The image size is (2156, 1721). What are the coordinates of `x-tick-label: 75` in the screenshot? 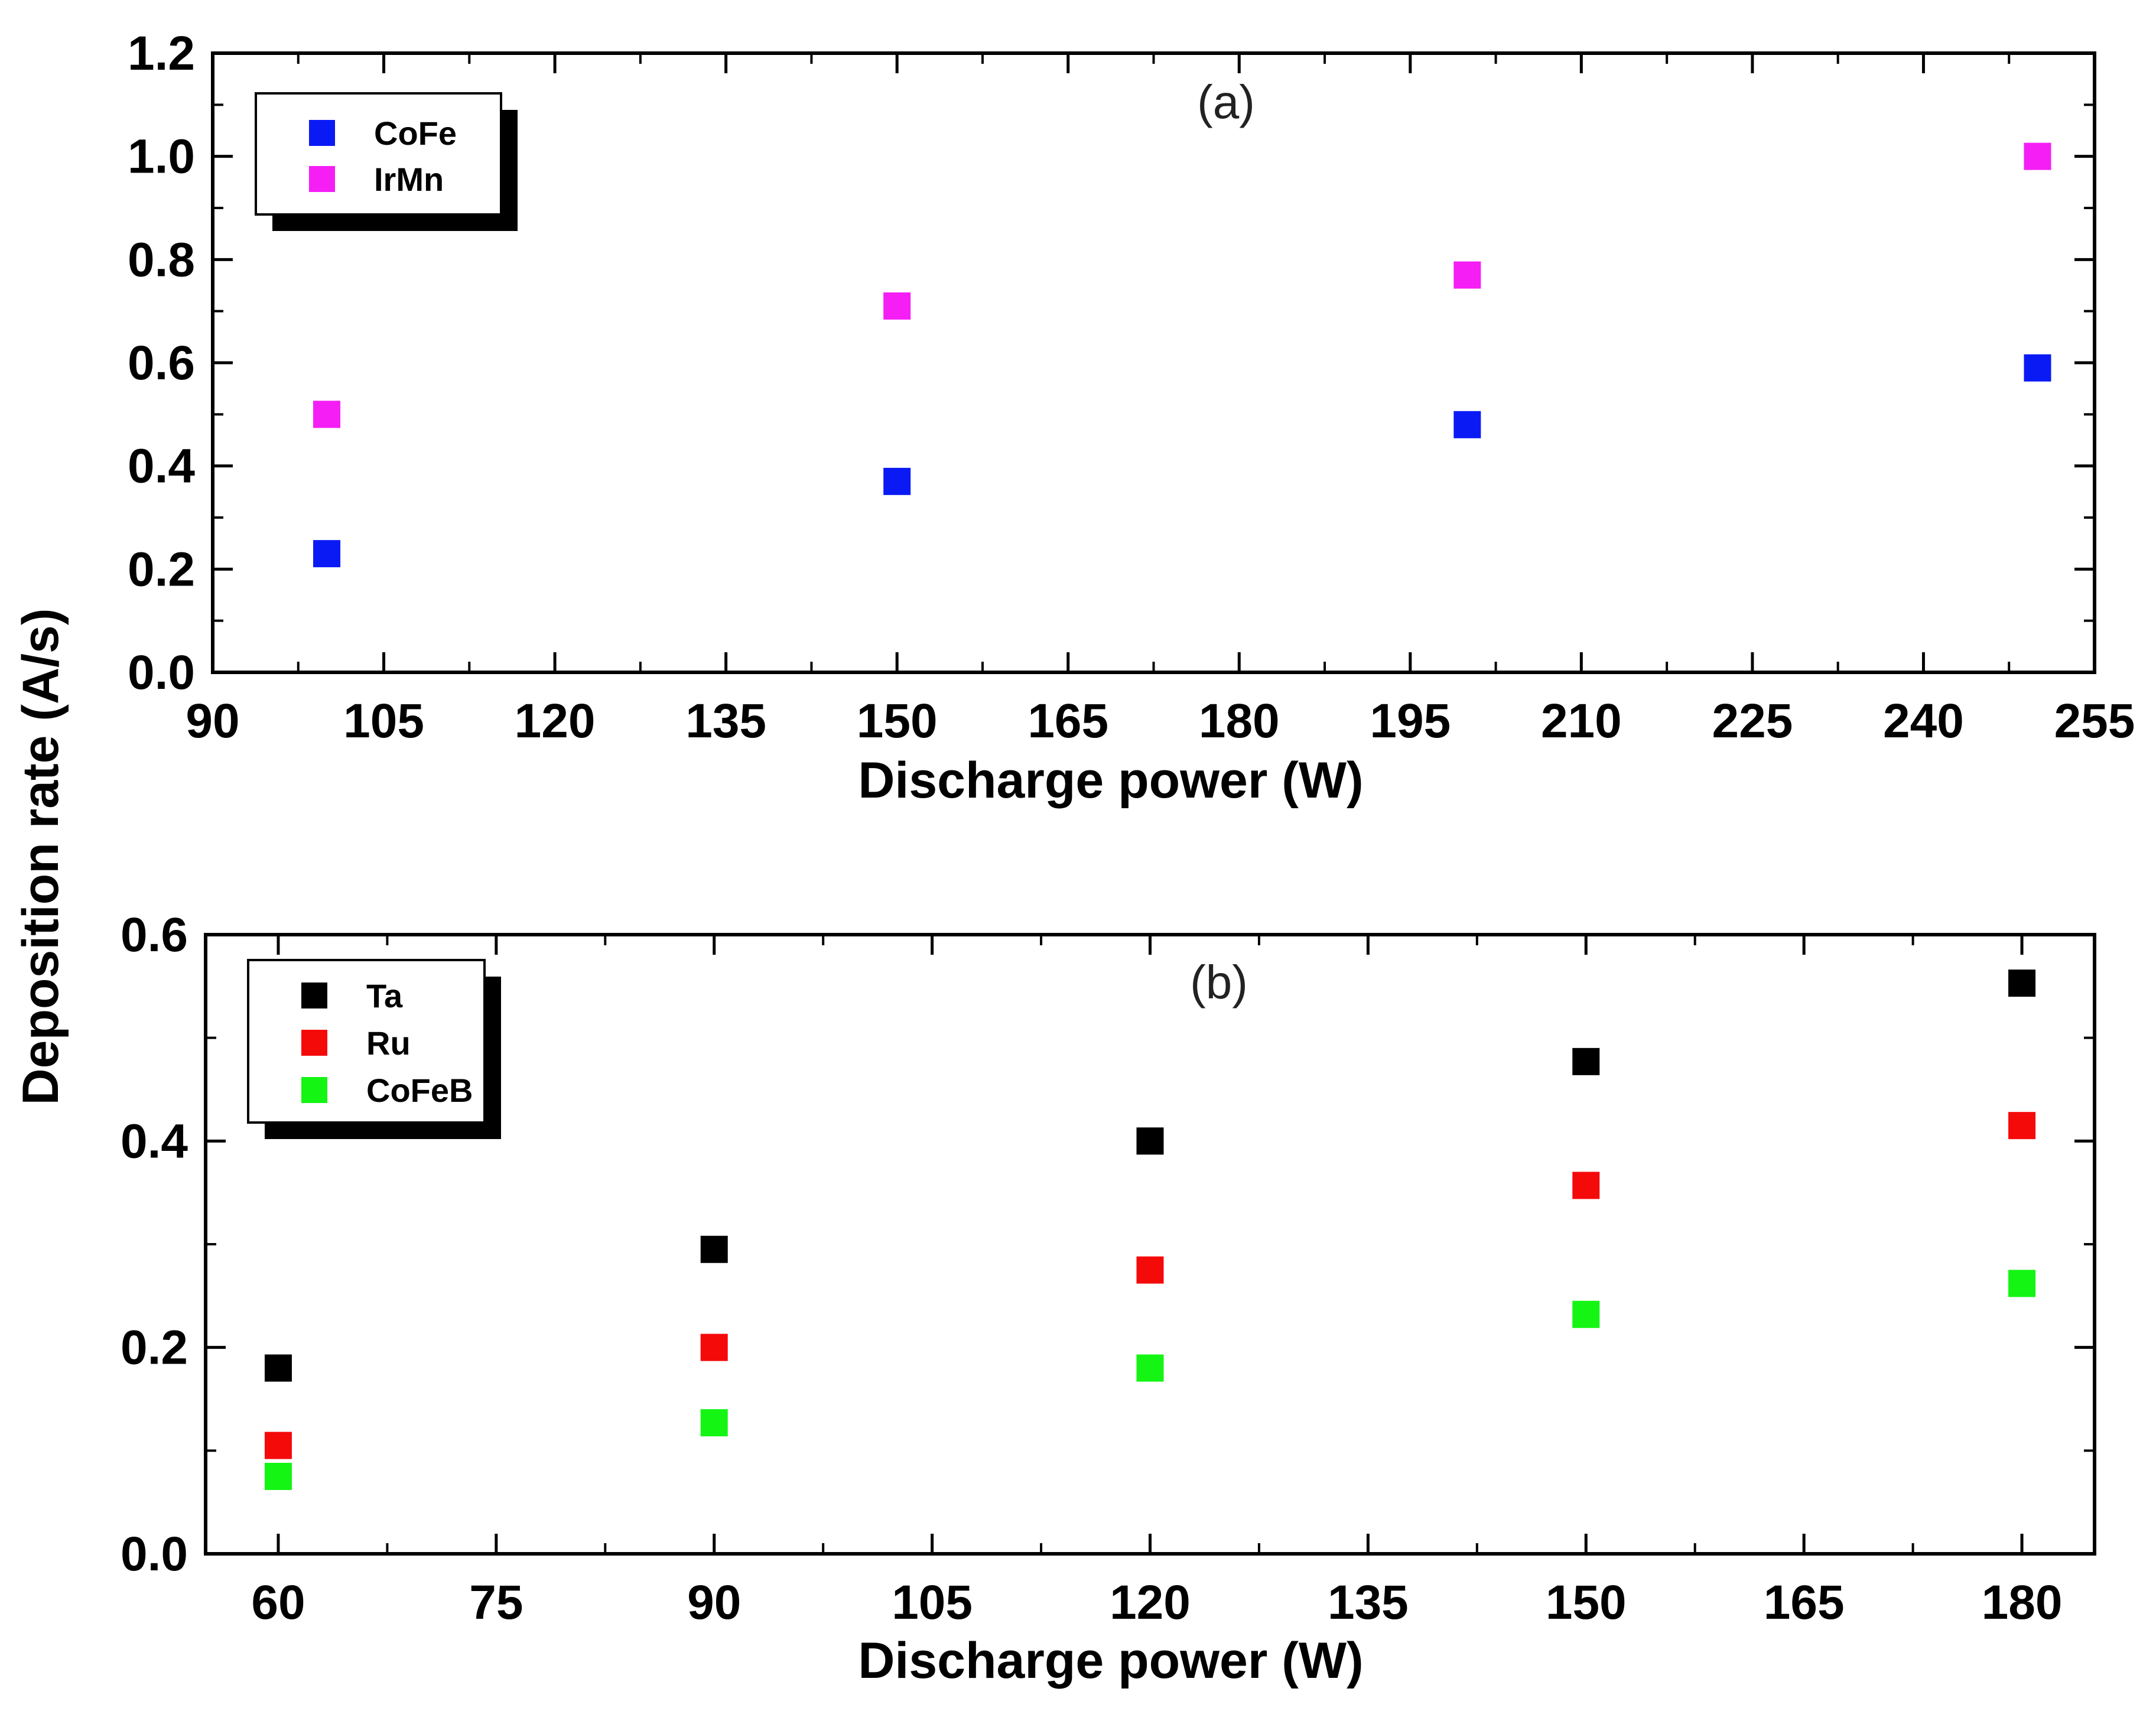 It's located at (496, 1602).